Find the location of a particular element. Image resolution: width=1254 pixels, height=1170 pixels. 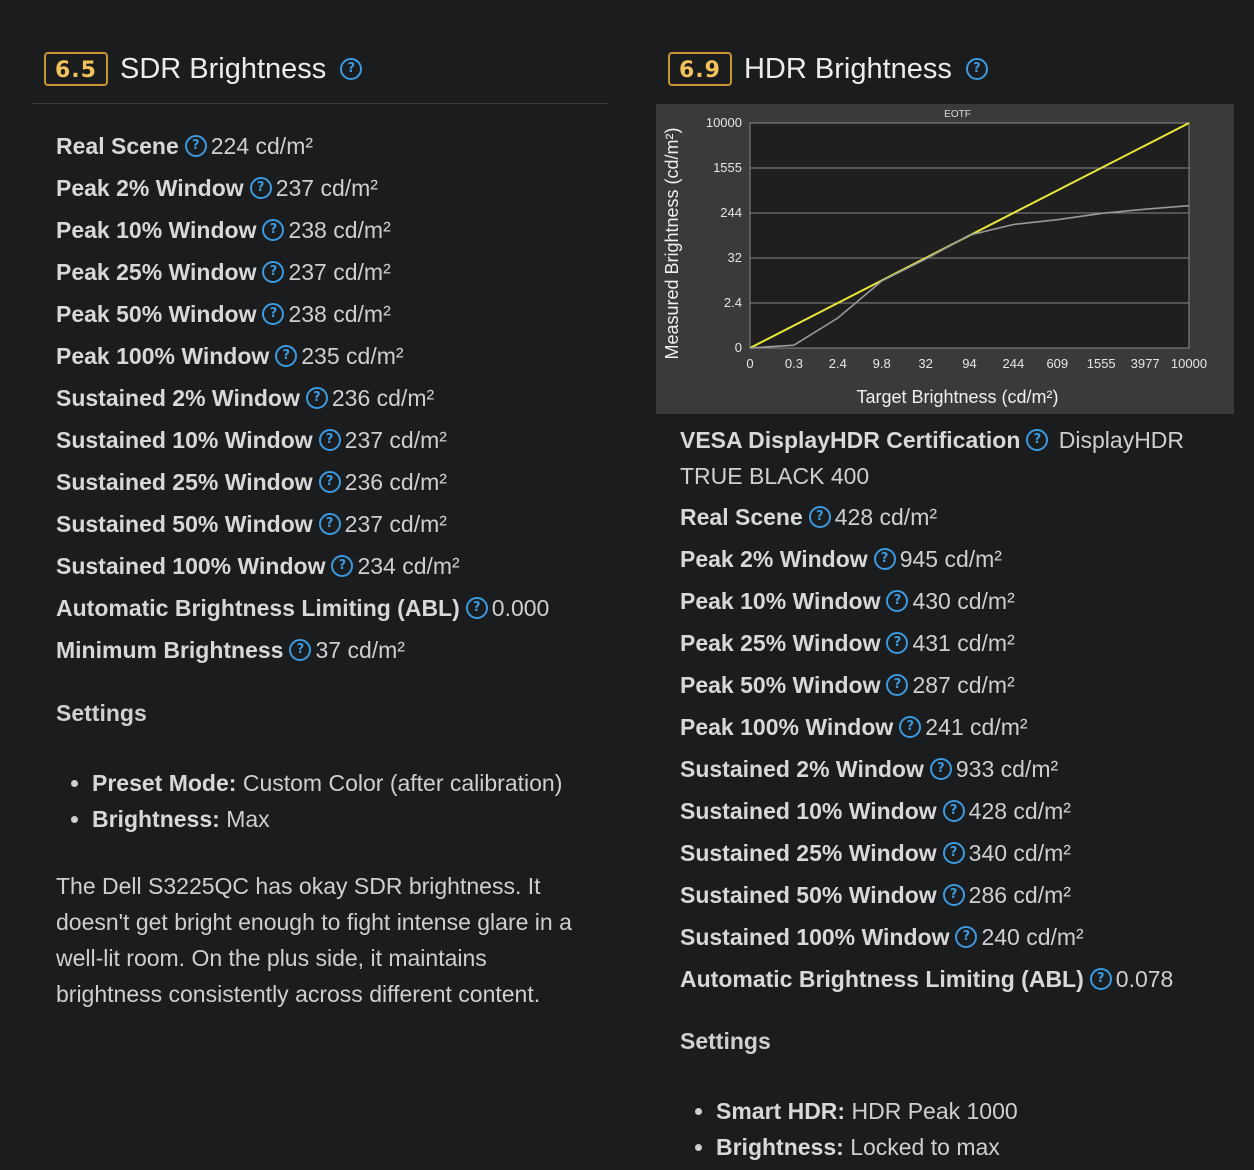

measurement-label: Sustained 100% Window is located at coordinates (191, 566).